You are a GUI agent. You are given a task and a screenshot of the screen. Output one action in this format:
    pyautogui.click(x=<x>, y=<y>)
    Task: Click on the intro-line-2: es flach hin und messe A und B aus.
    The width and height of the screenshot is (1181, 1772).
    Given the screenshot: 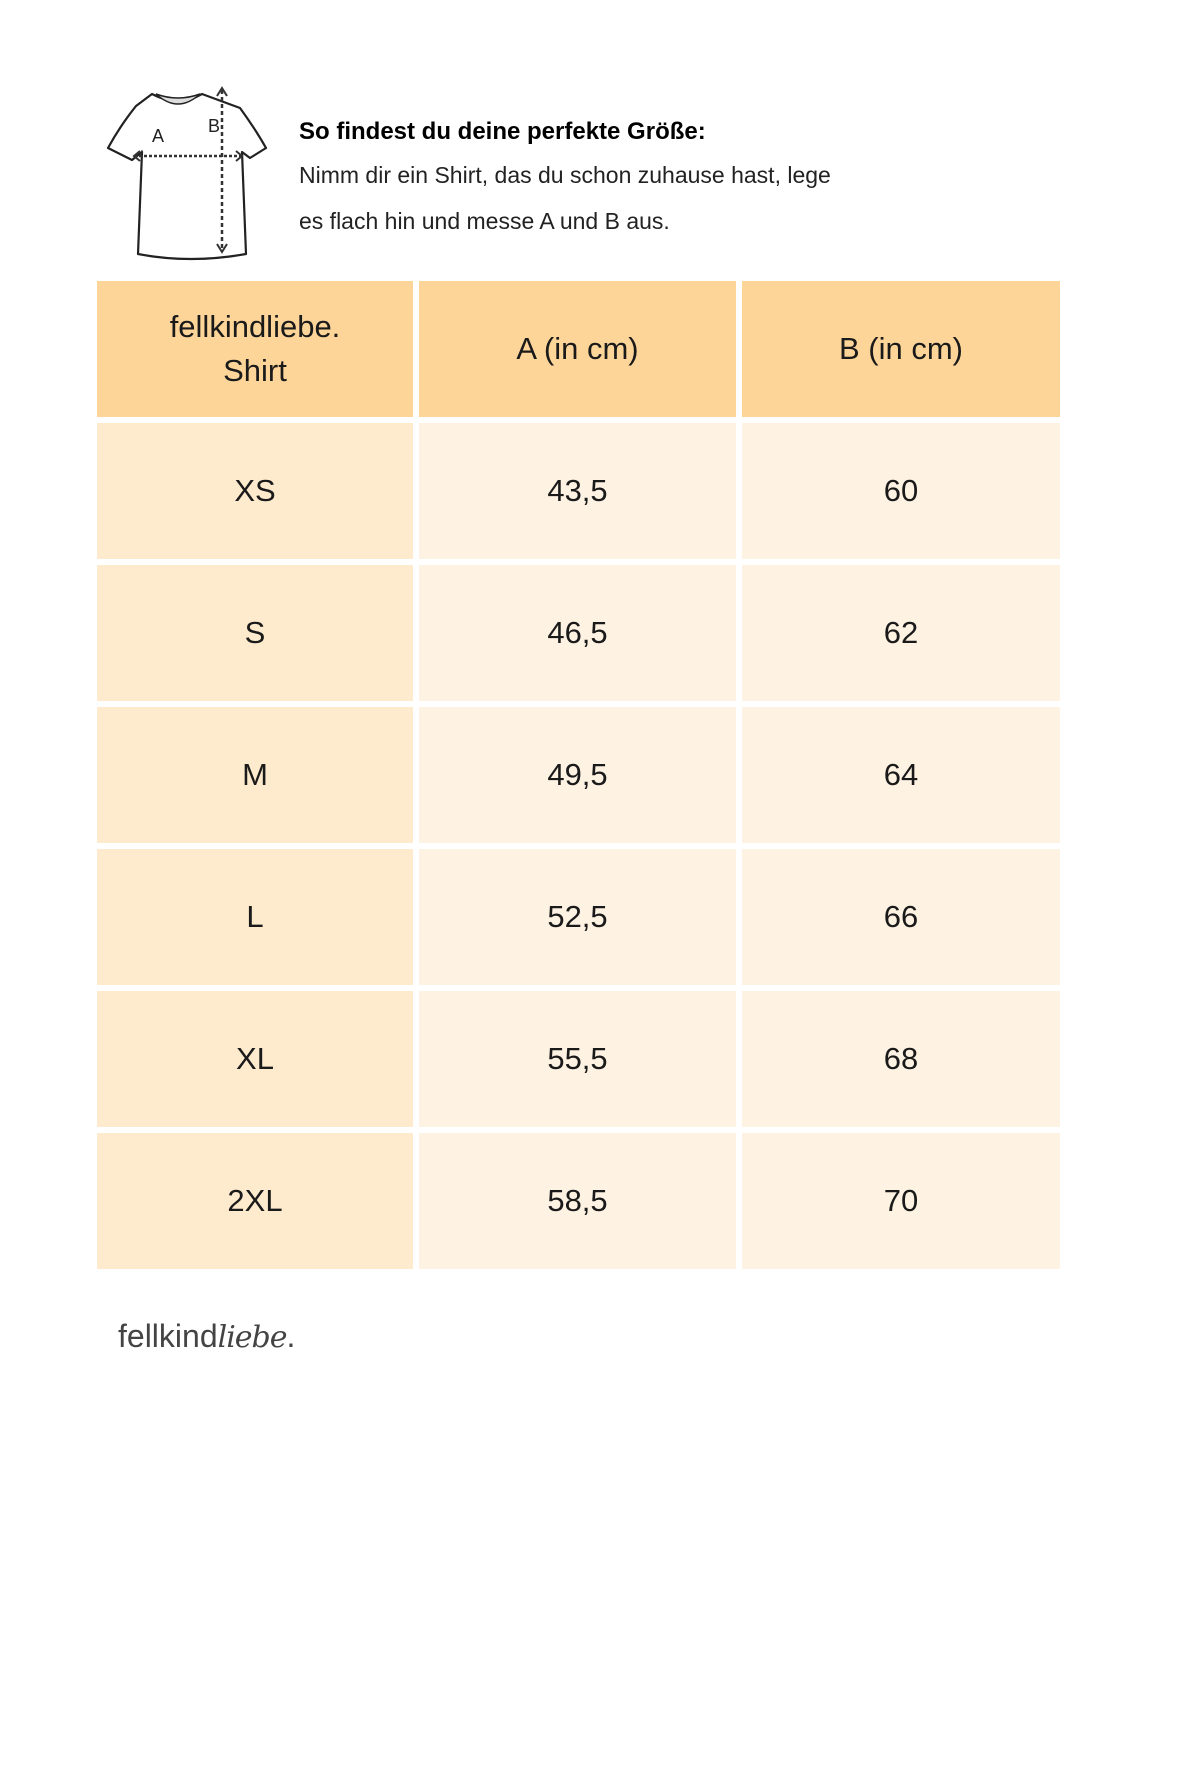 What is the action you would take?
    pyautogui.click(x=484, y=221)
    